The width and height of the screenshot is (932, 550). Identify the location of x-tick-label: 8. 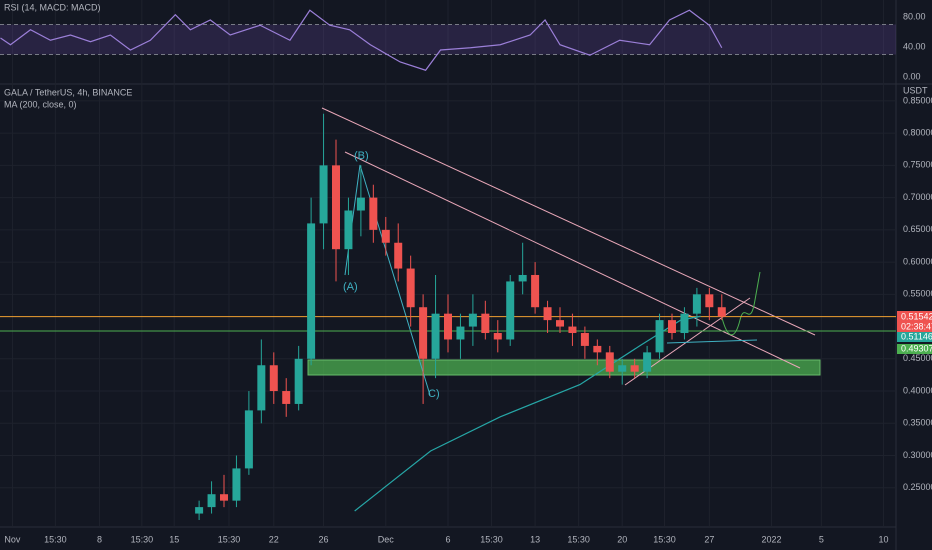
(99, 539).